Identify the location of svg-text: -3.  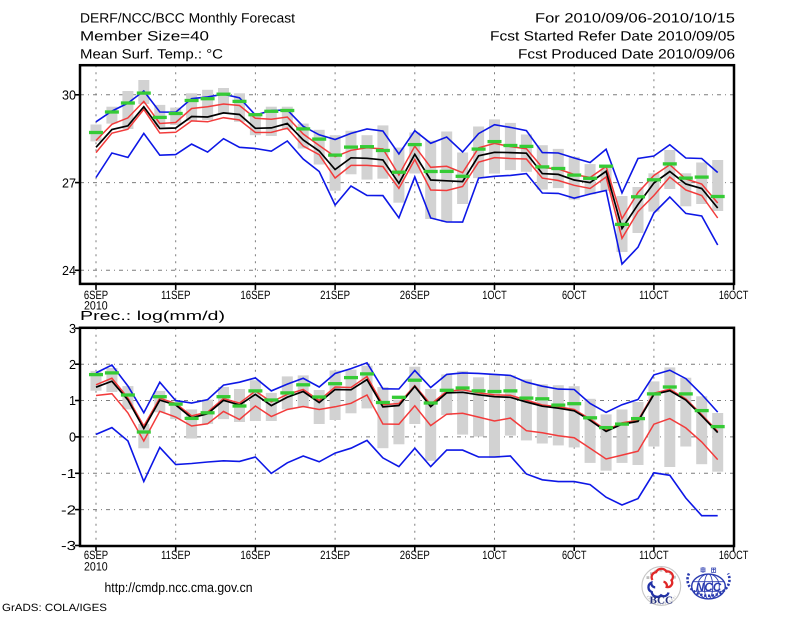
(68, 545).